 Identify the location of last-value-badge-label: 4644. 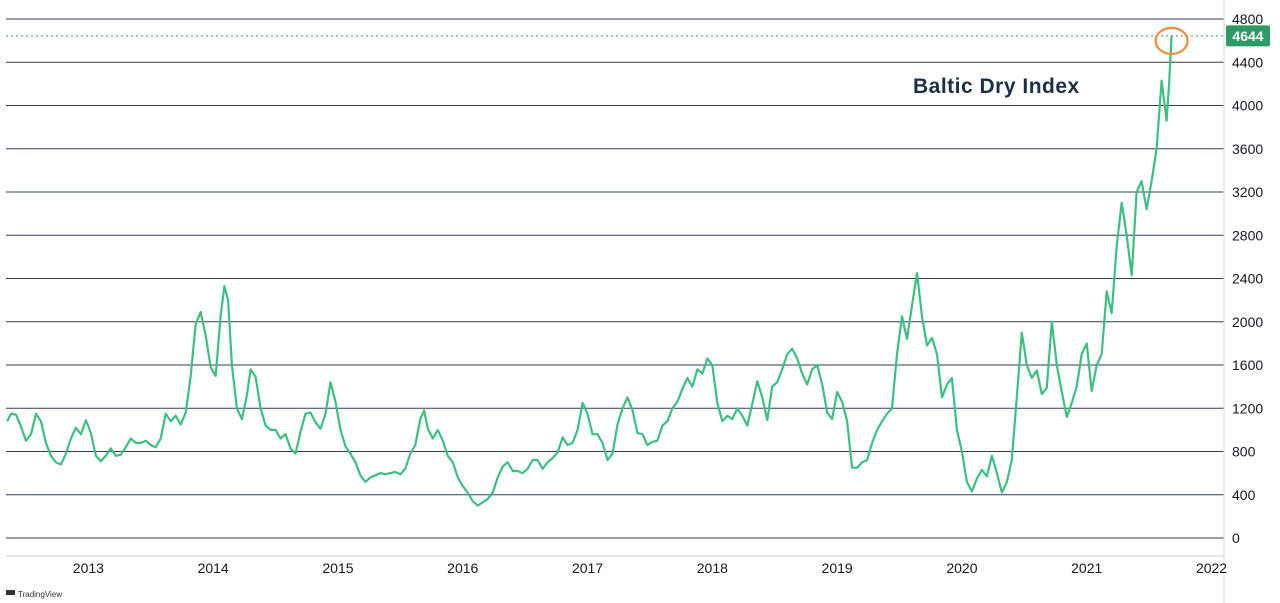
(1247, 36).